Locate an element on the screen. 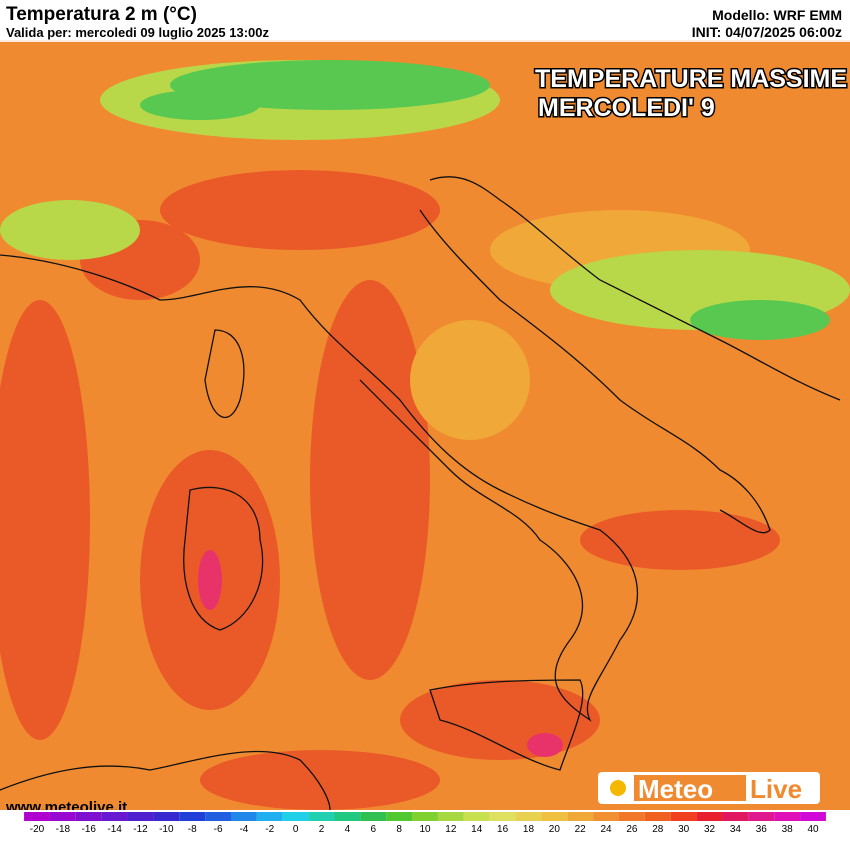 The image size is (850, 850). colorbar-label: 10 is located at coordinates (425, 829).